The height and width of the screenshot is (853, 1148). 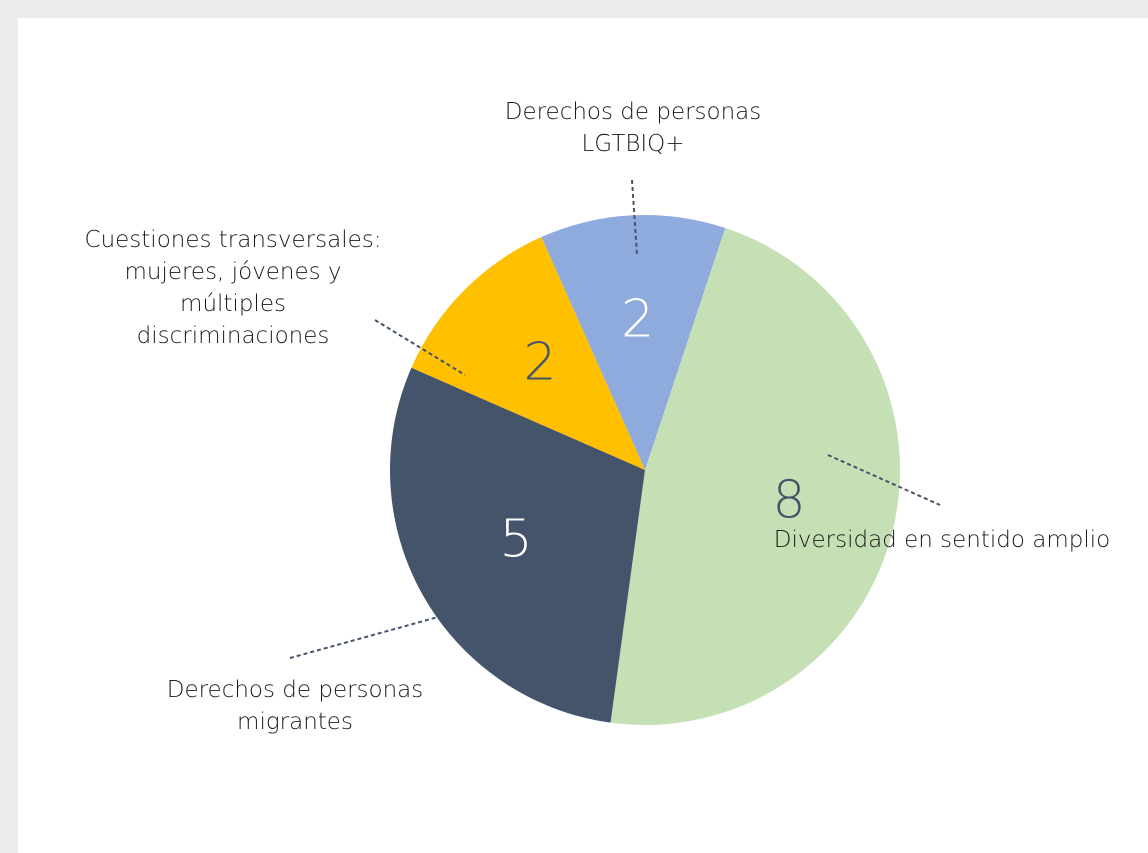 What do you see at coordinates (515, 539) in the screenshot?
I see `data-label: 5` at bounding box center [515, 539].